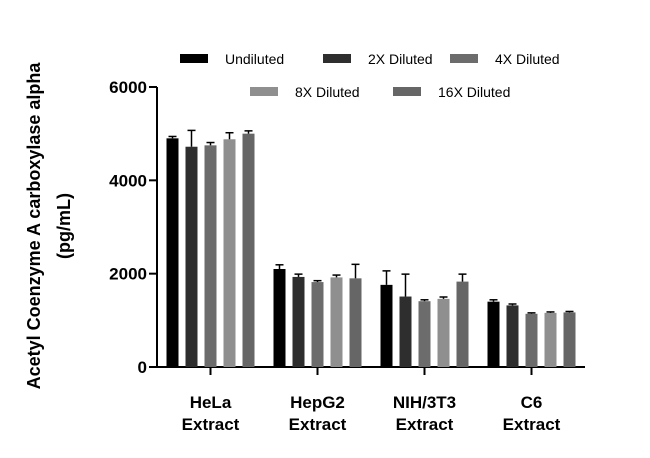 The image size is (650, 458). What do you see at coordinates (128, 87) in the screenshot?
I see `y-tick-label: 6000` at bounding box center [128, 87].